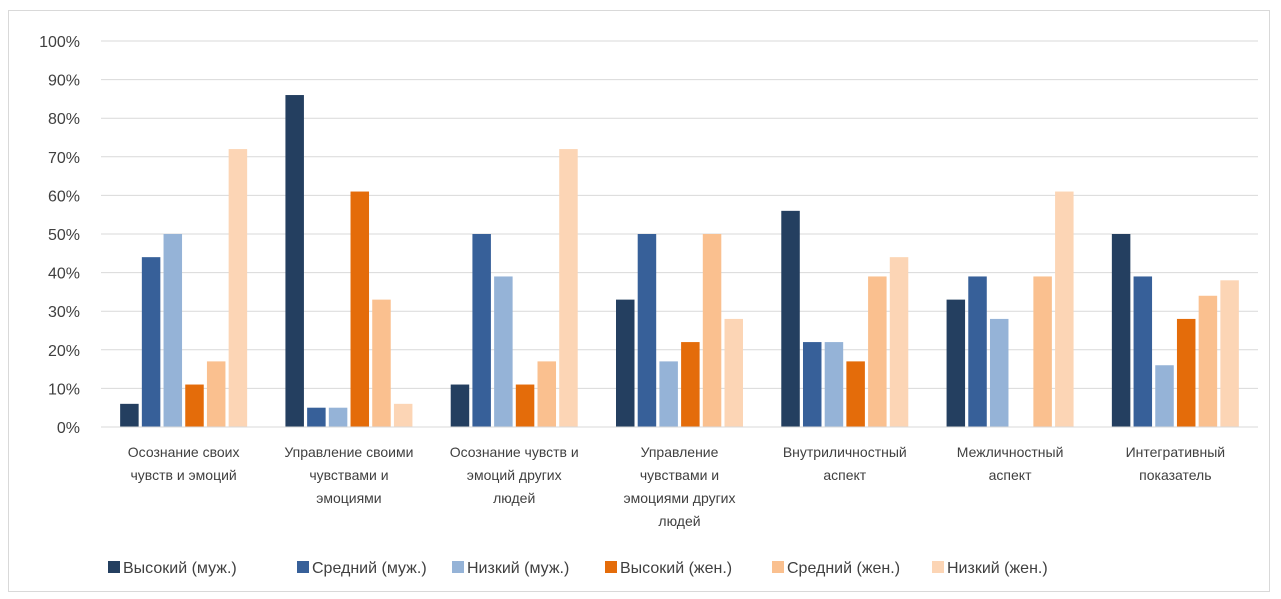 Image resolution: width=1281 pixels, height=599 pixels. What do you see at coordinates (64, 274) in the screenshot?
I see `y-tick-label: 40%` at bounding box center [64, 274].